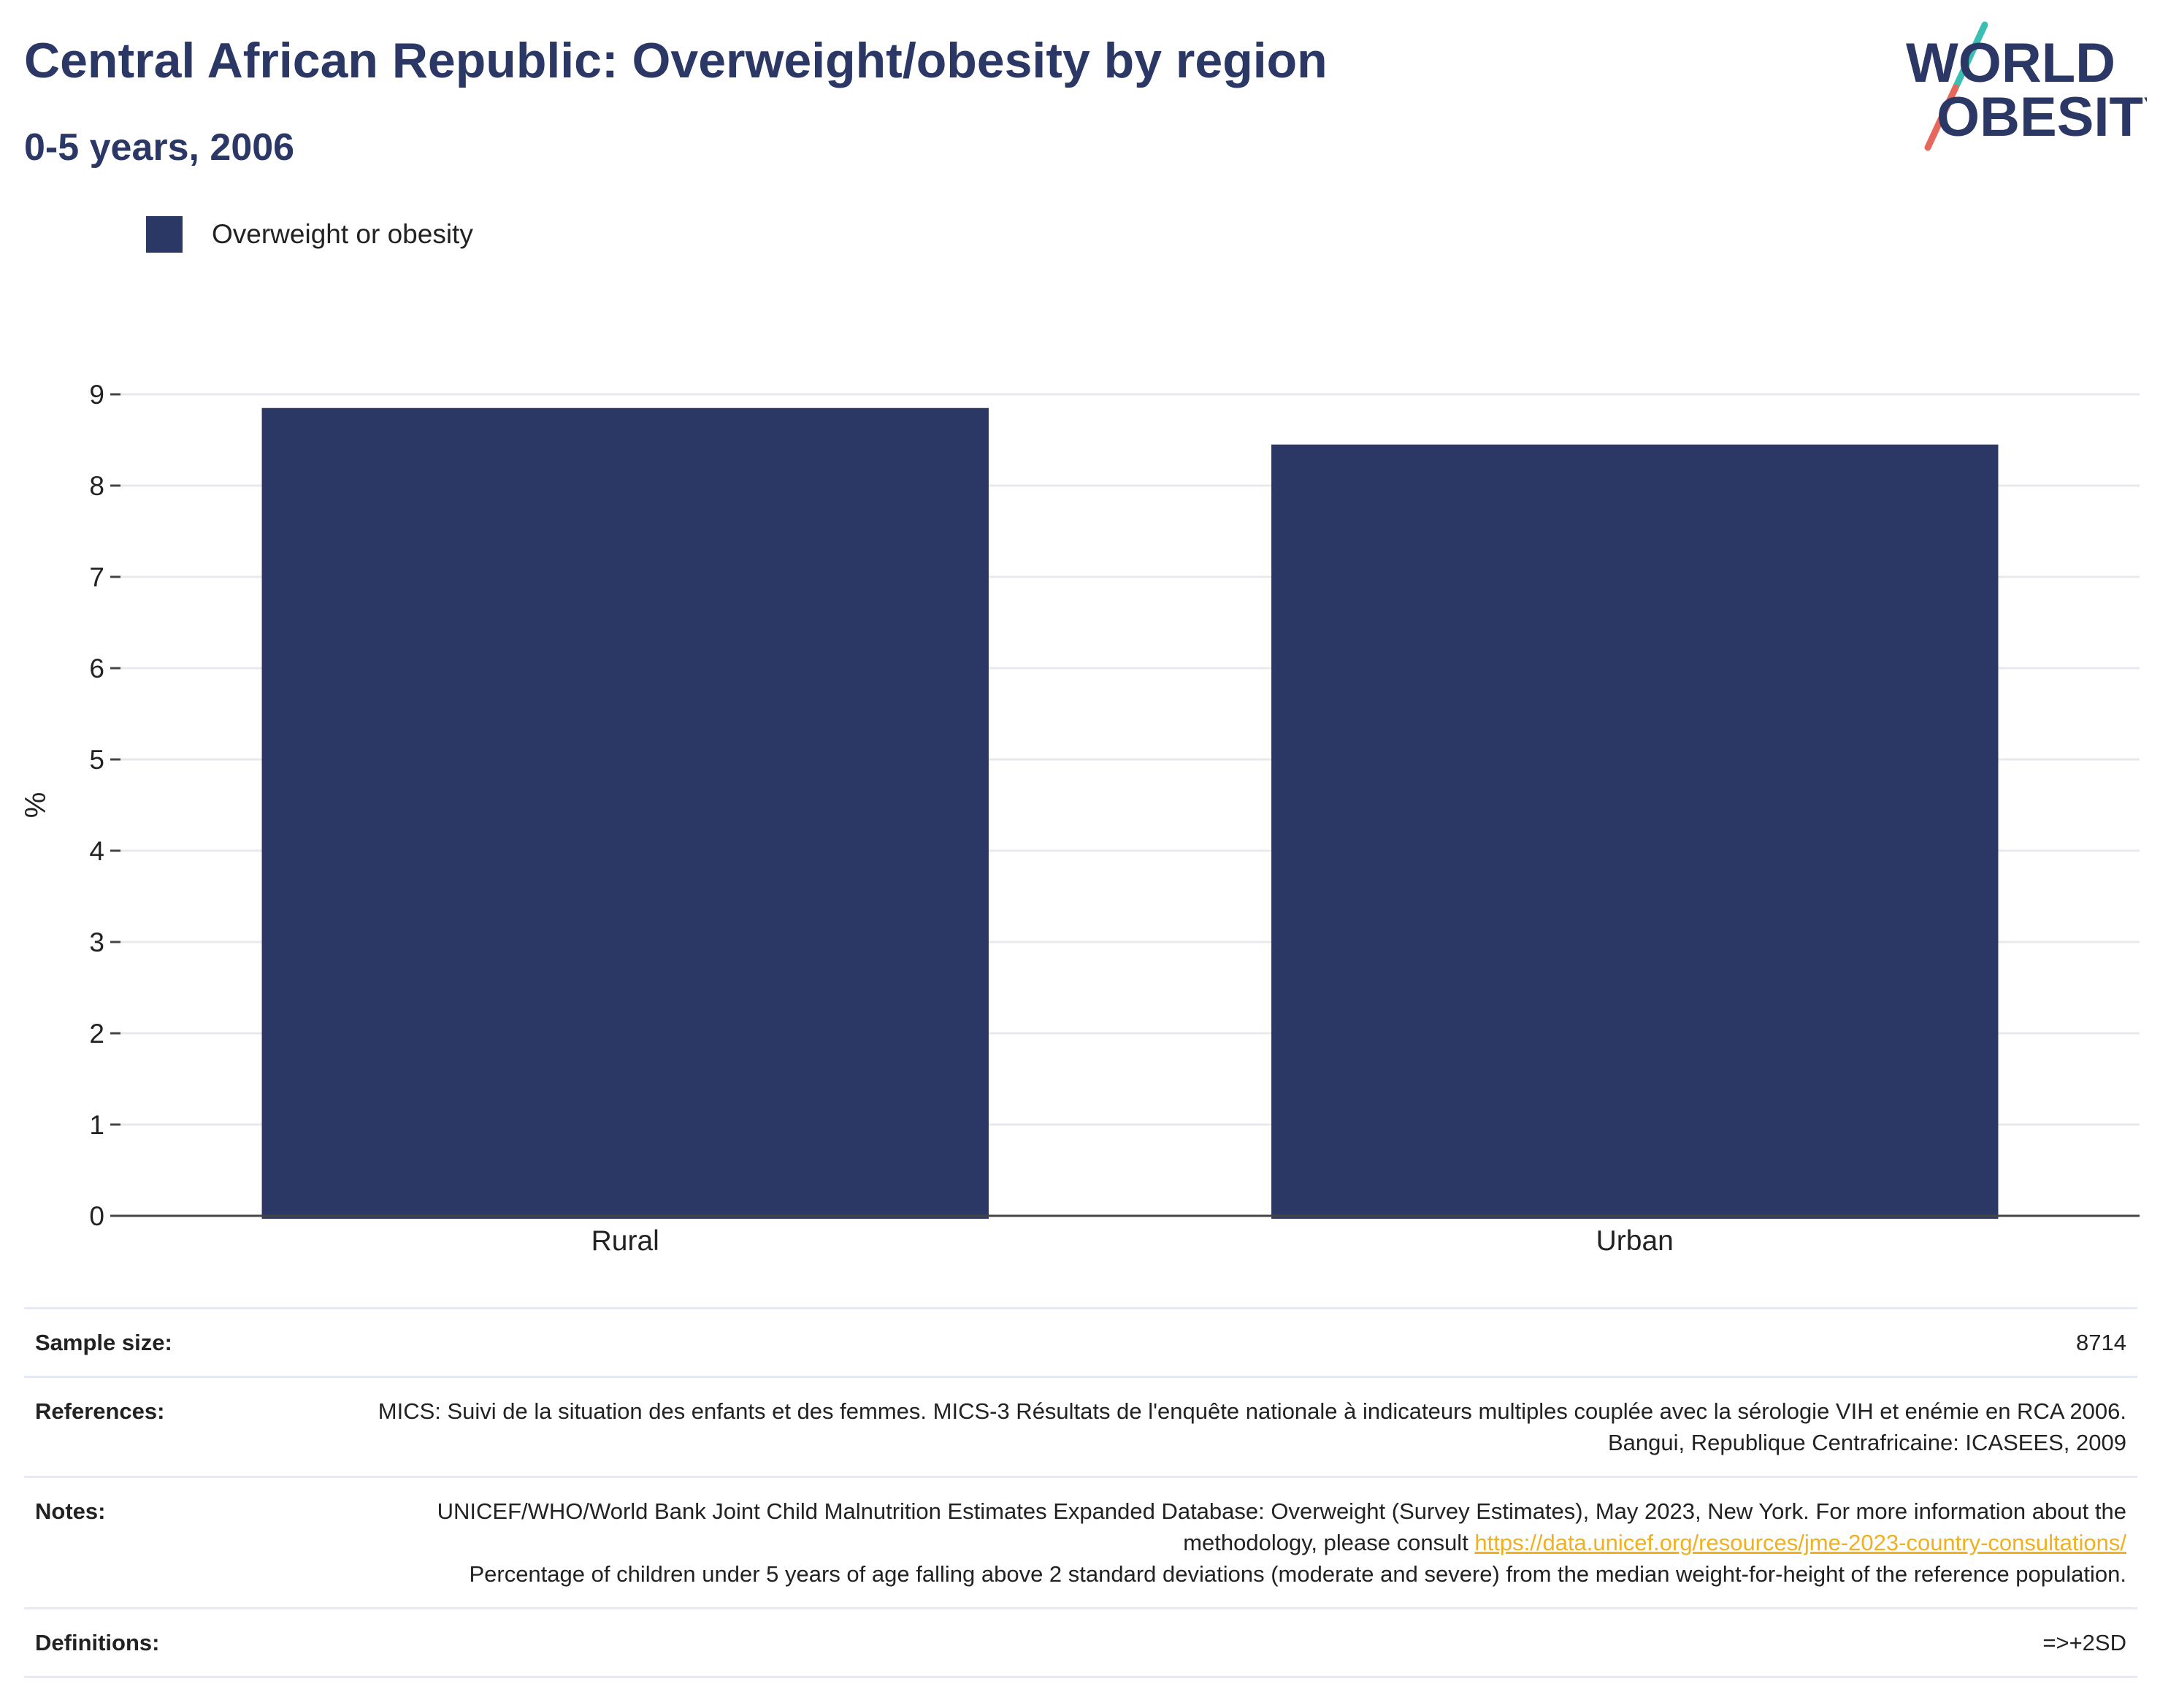 The width and height of the screenshot is (2160, 1708). What do you see at coordinates (625, 1241) in the screenshot?
I see `x-tick-label: Rural` at bounding box center [625, 1241].